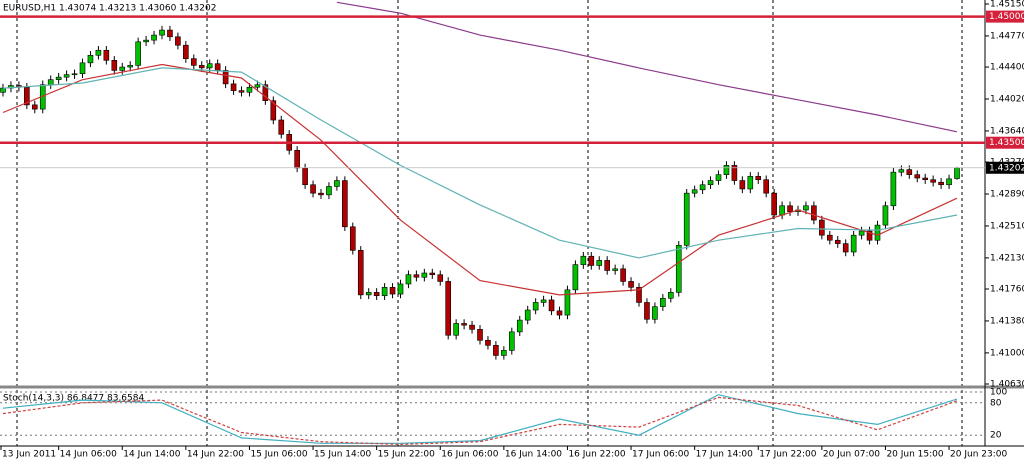 Image resolution: width=1024 pixels, height=461 pixels. Describe the element at coordinates (480, 419) in the screenshot. I see `indicator-line` at that location.